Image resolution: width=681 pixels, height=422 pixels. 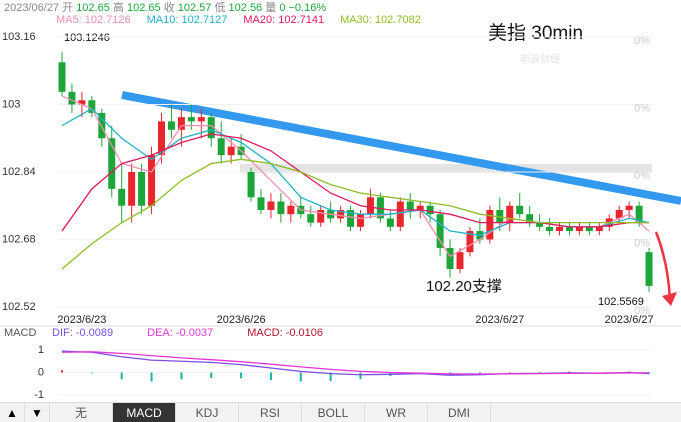 I want to click on y-tick-label: 103, so click(x=11, y=104).